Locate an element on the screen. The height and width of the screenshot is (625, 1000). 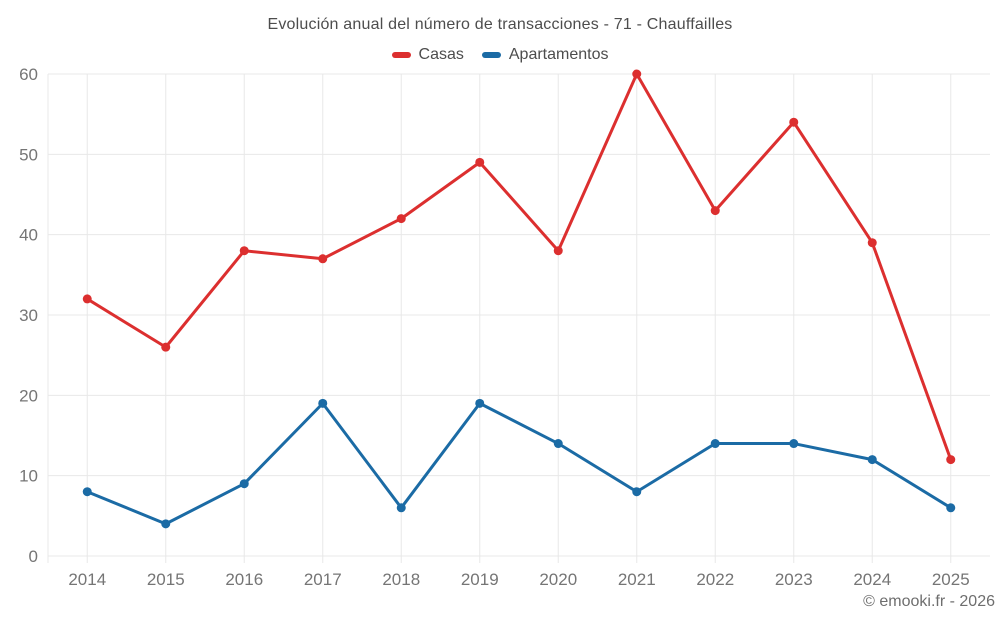
data-point-apartamentos-2017 is located at coordinates (323, 403).